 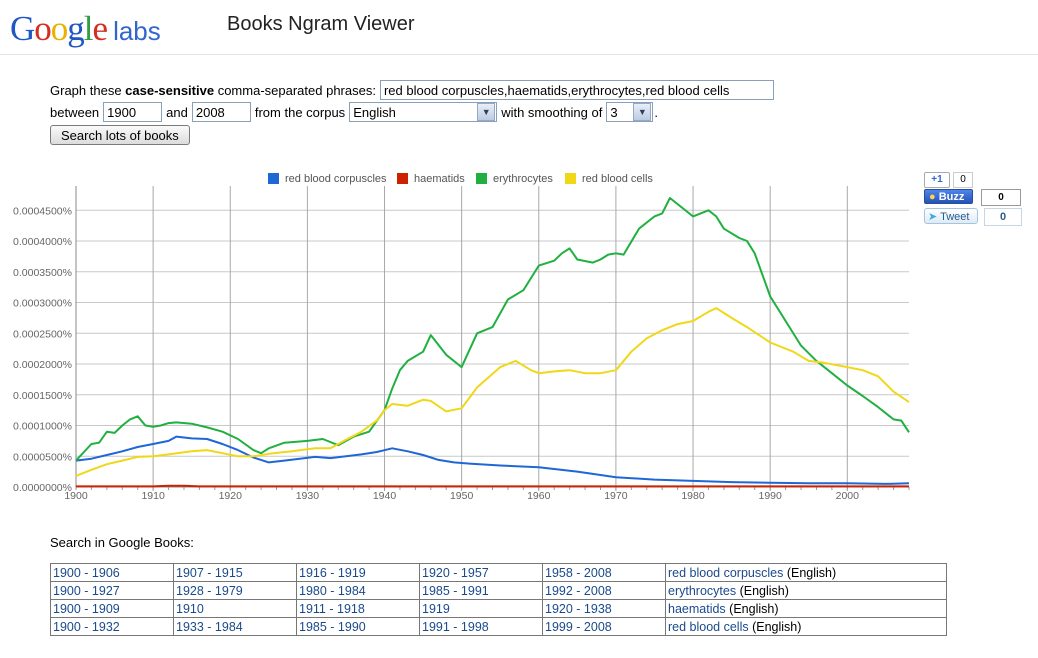 I want to click on year-range-link: 1907 - 1915, so click(x=209, y=572).